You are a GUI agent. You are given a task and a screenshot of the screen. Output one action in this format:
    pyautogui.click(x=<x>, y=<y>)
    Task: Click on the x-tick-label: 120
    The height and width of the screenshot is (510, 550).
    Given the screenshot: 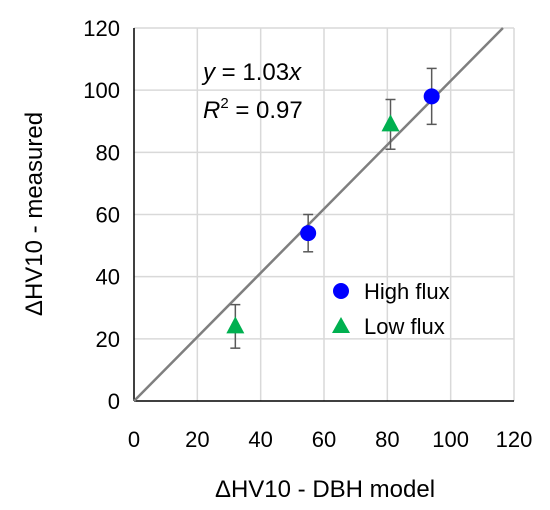 What is the action you would take?
    pyautogui.click(x=514, y=439)
    